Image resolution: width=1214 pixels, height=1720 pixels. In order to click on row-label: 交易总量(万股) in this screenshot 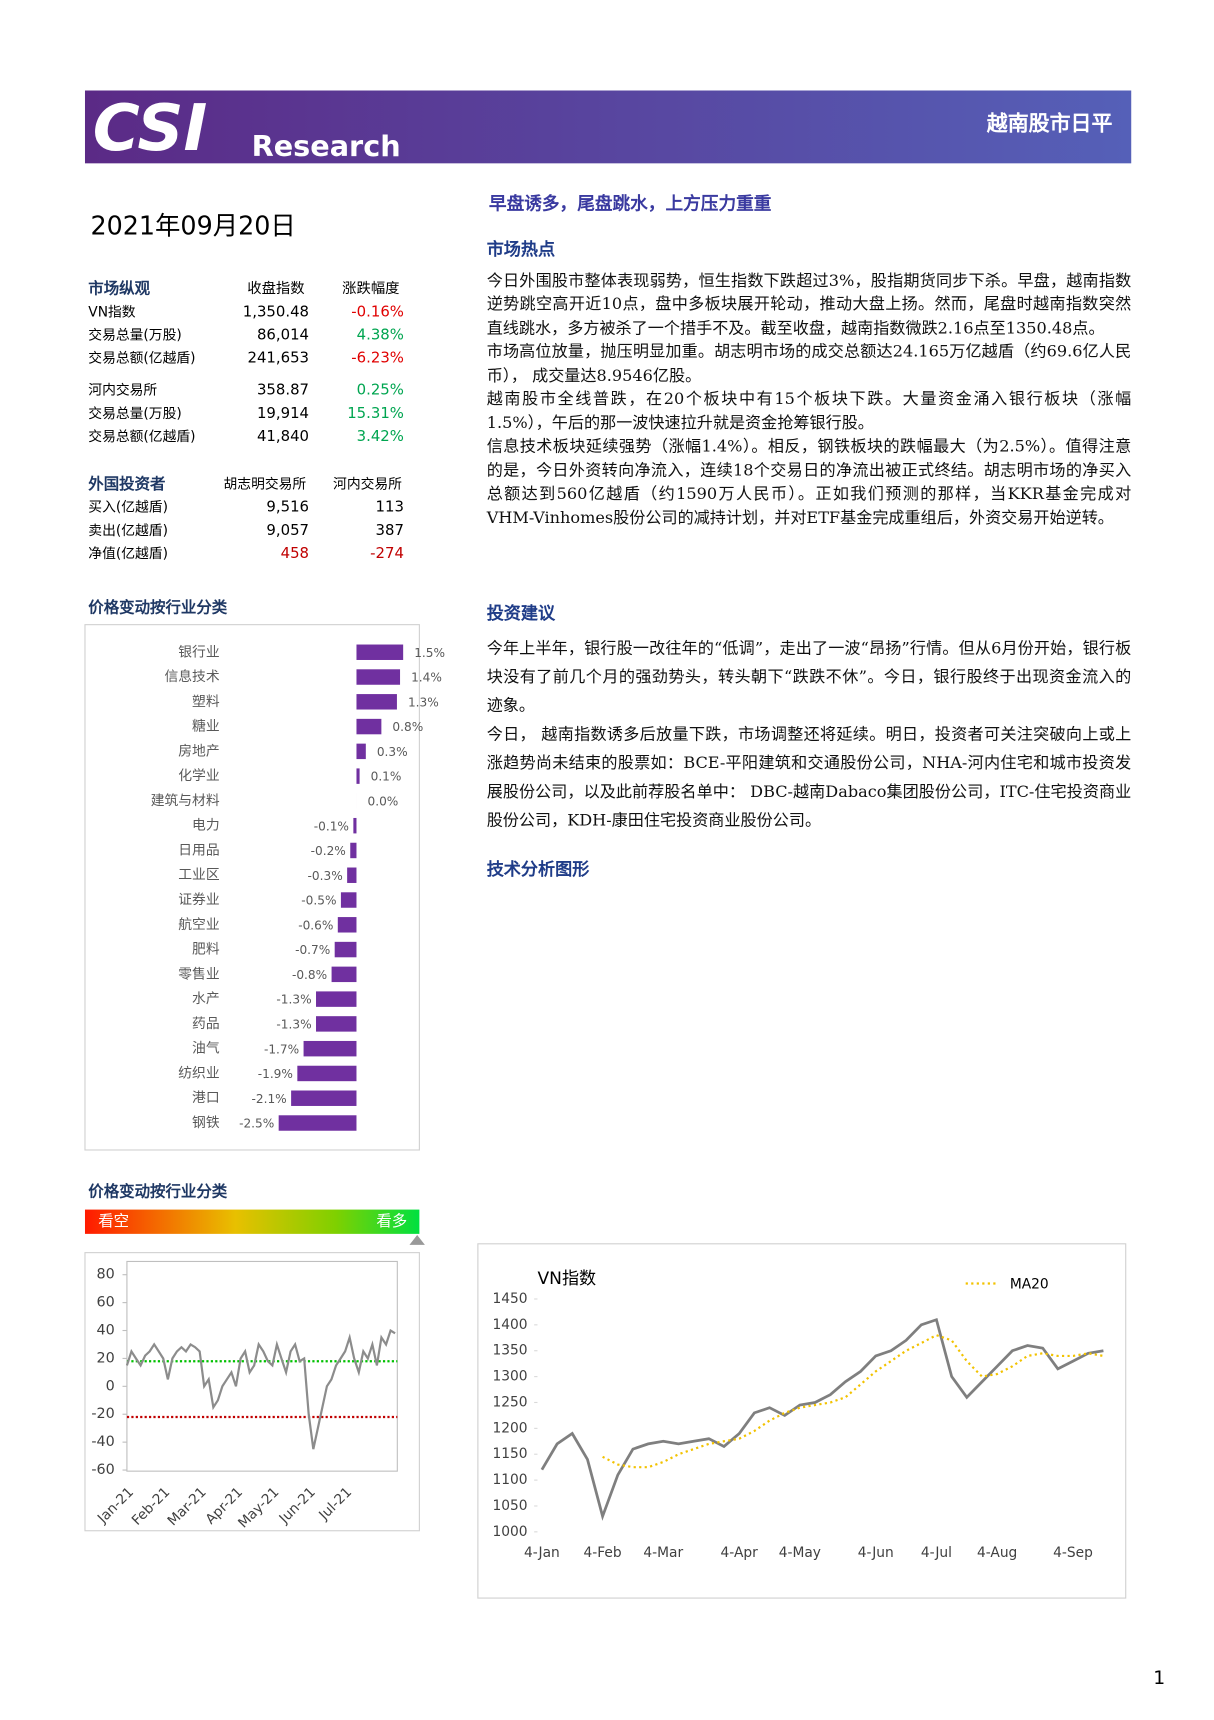, I will do `click(134, 335)`.